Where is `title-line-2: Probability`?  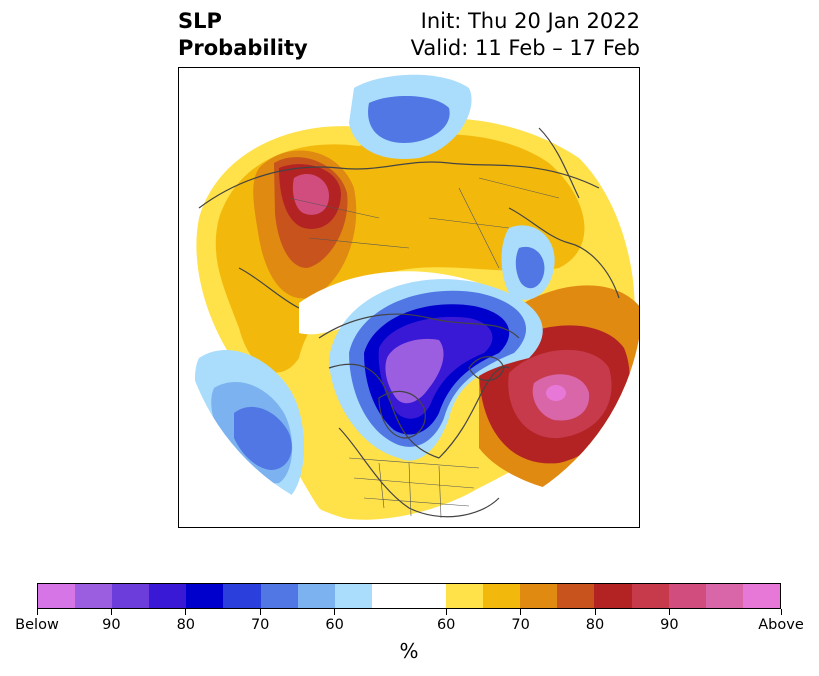 title-line-2: Probability is located at coordinates (243, 48).